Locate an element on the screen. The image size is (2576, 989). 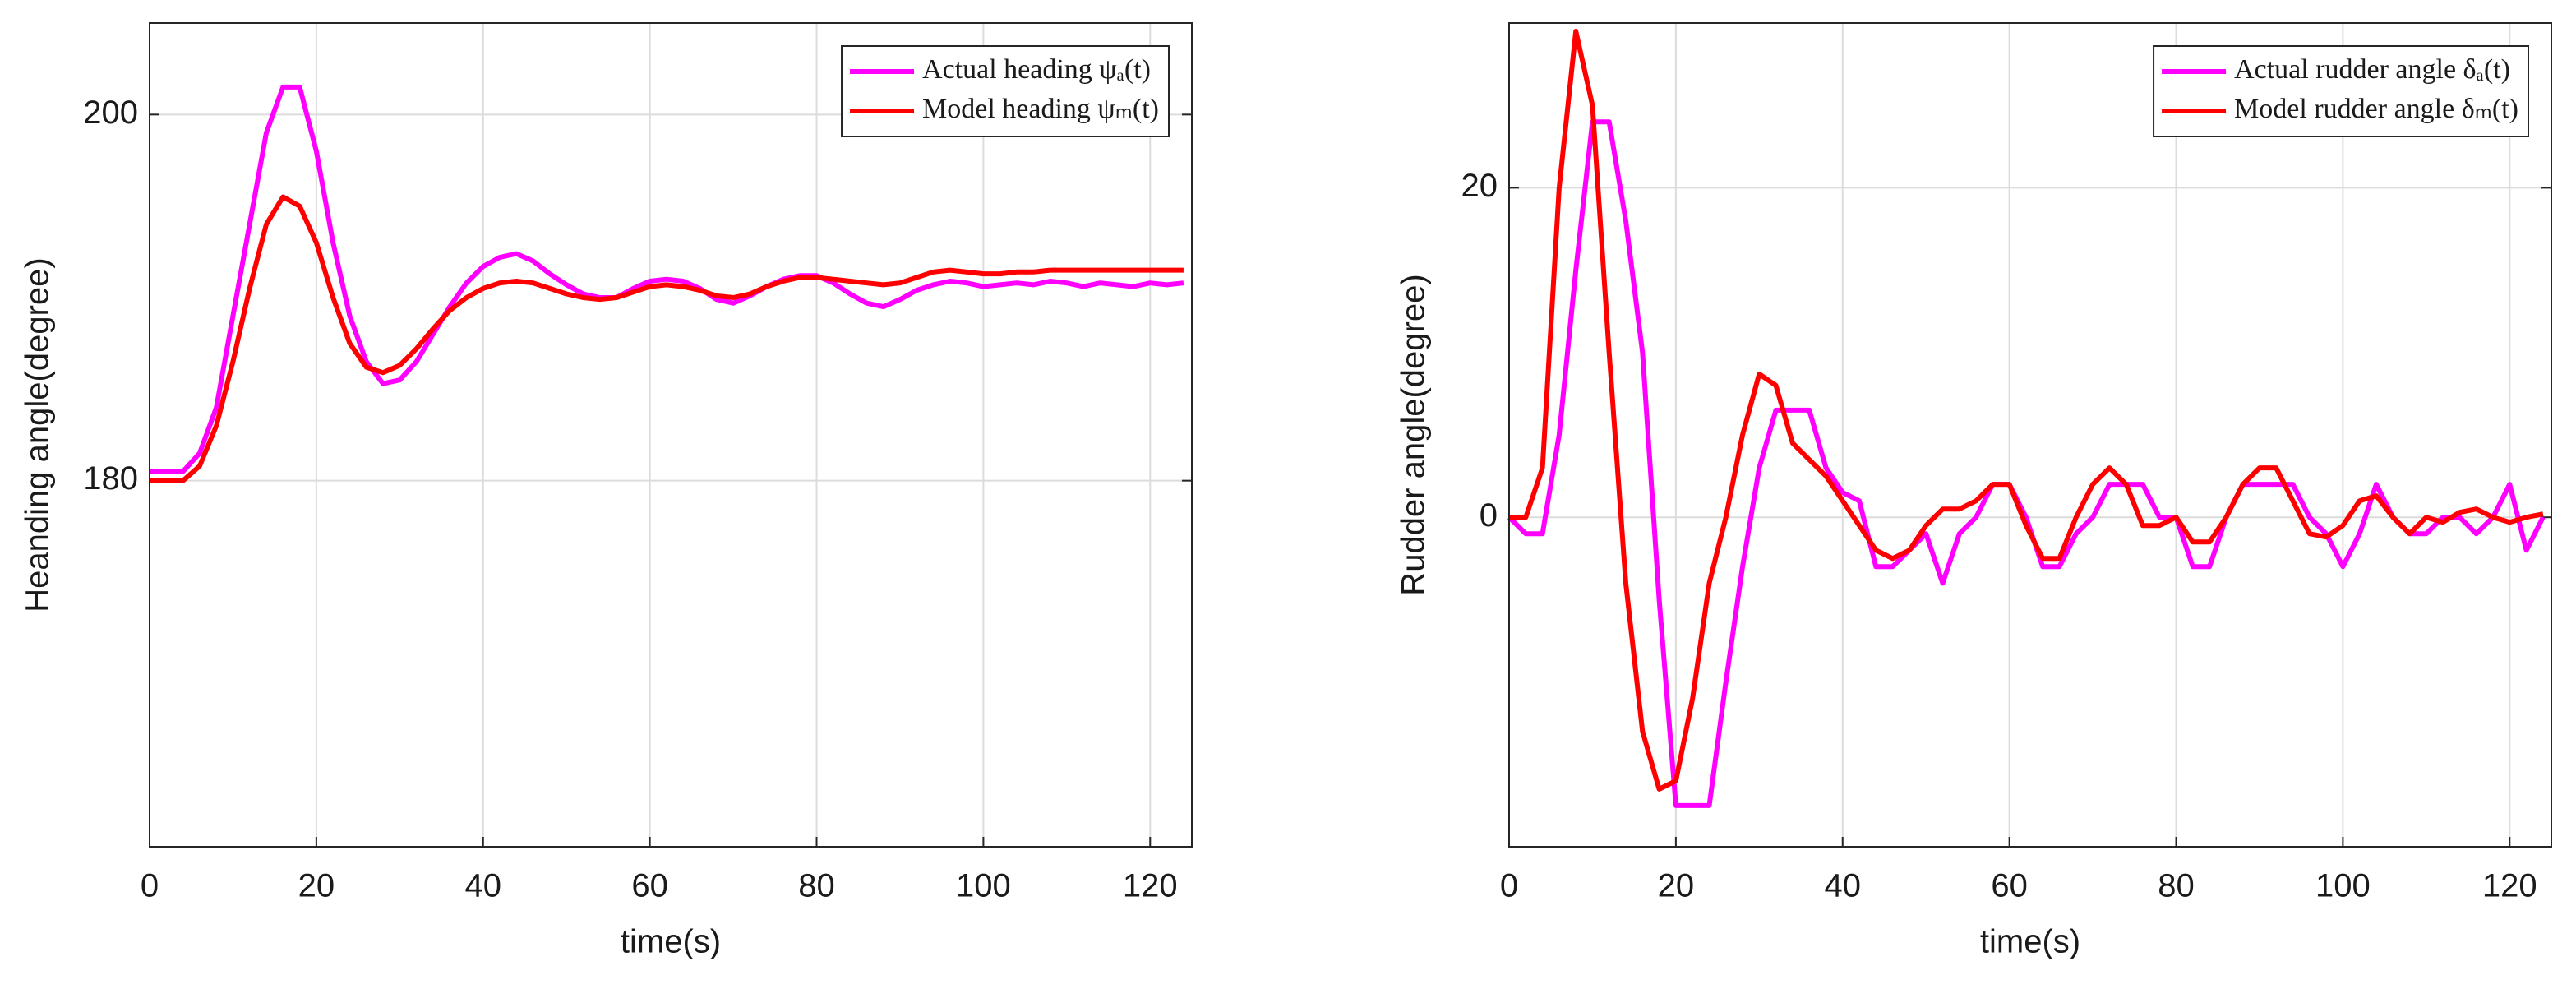
legend: Actual heading ψₐ(t) Model heading ψₘ(t) is located at coordinates (1005, 91).